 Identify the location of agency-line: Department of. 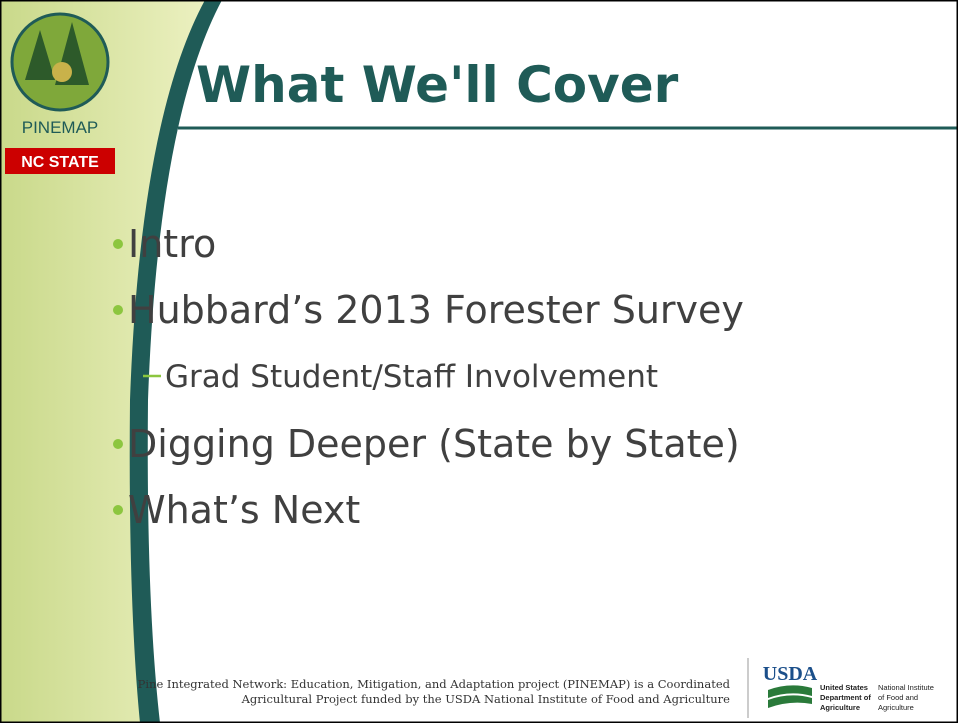
(845, 697).